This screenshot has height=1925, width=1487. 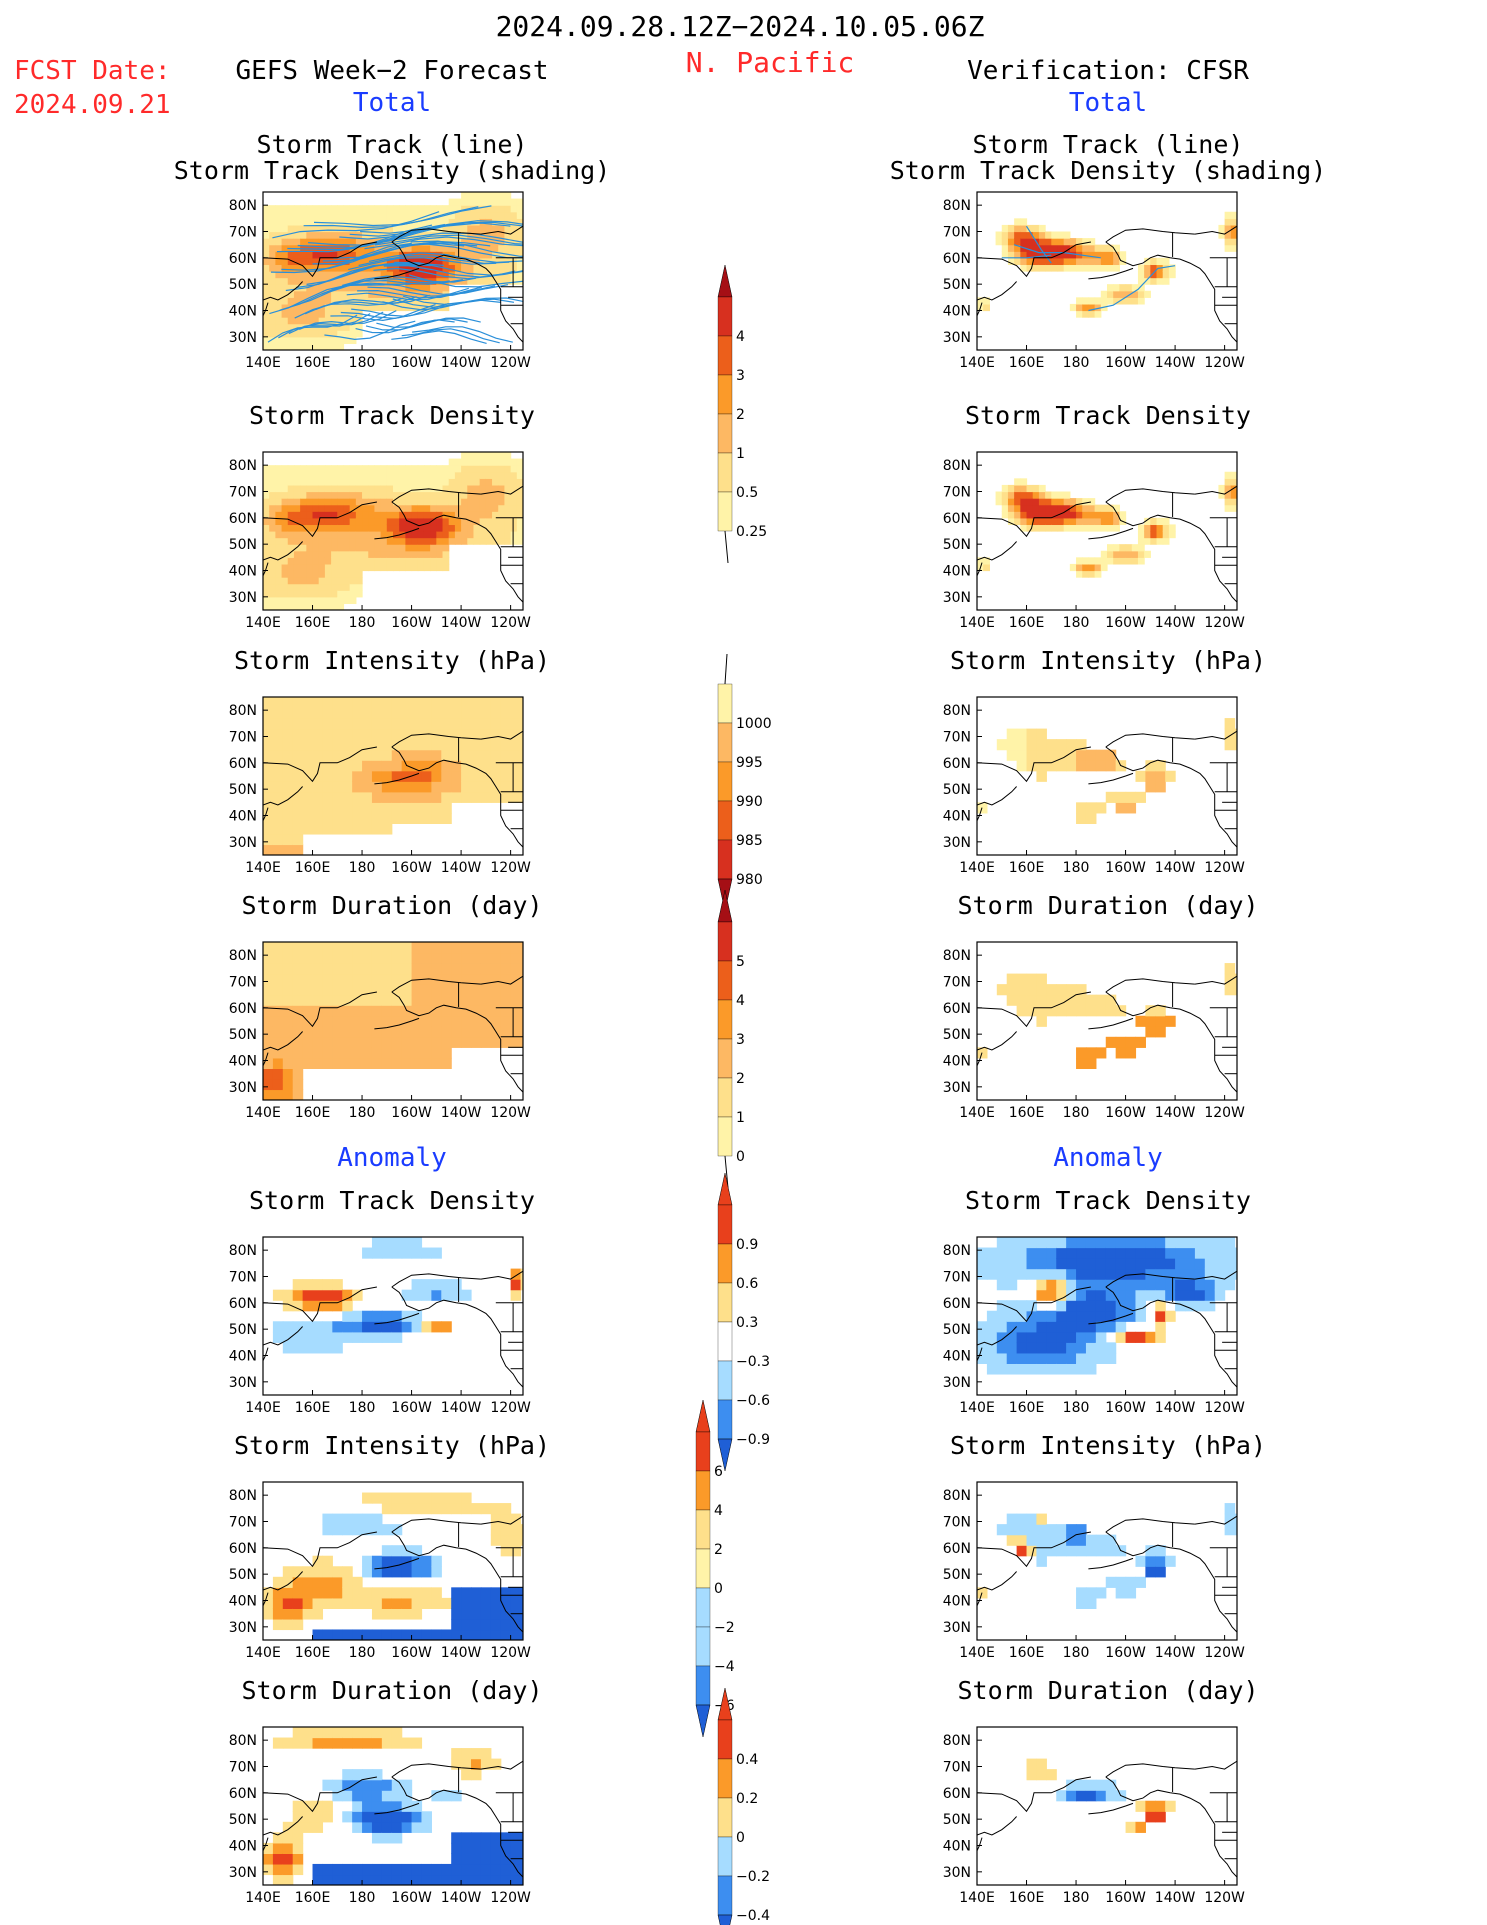 What do you see at coordinates (1107, 1316) in the screenshot?
I see `map-frame` at bounding box center [1107, 1316].